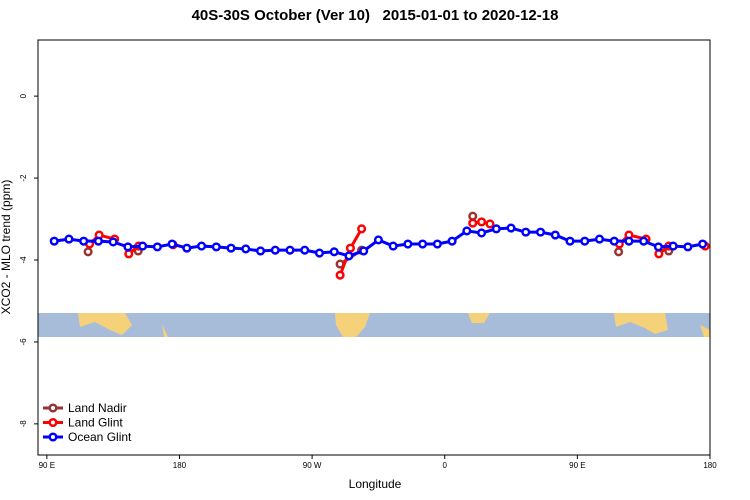  Describe the element at coordinates (6, 247) in the screenshot. I see `y-axis-label: XCO2 - MLO trend (ppm)` at that location.